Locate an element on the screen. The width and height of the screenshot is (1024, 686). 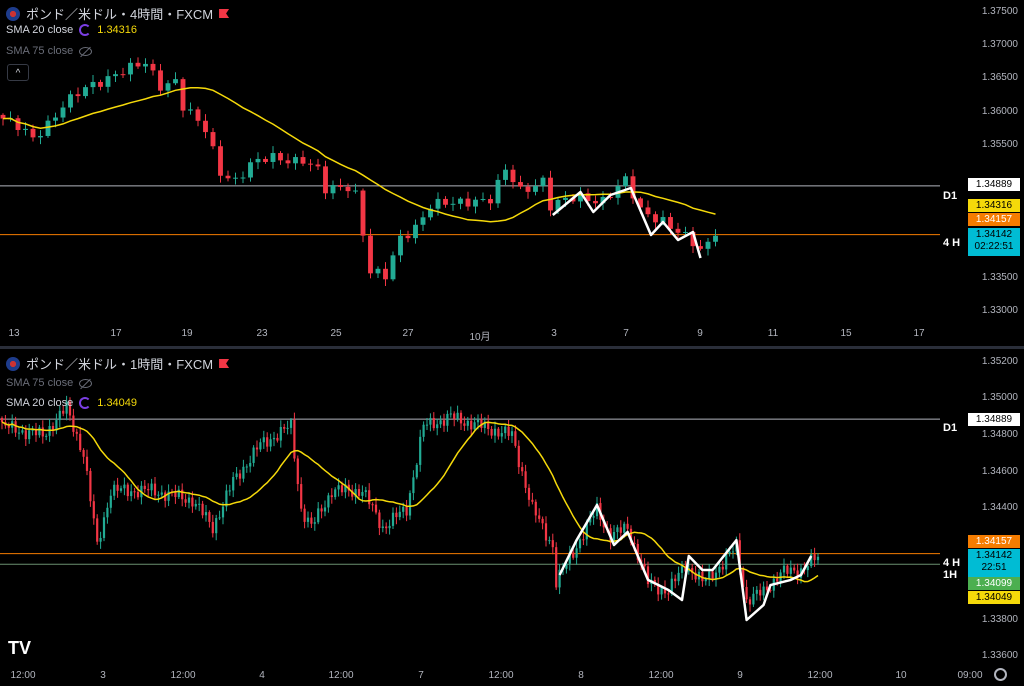
settings-gear-icon is located at coordinates (1000, 674).